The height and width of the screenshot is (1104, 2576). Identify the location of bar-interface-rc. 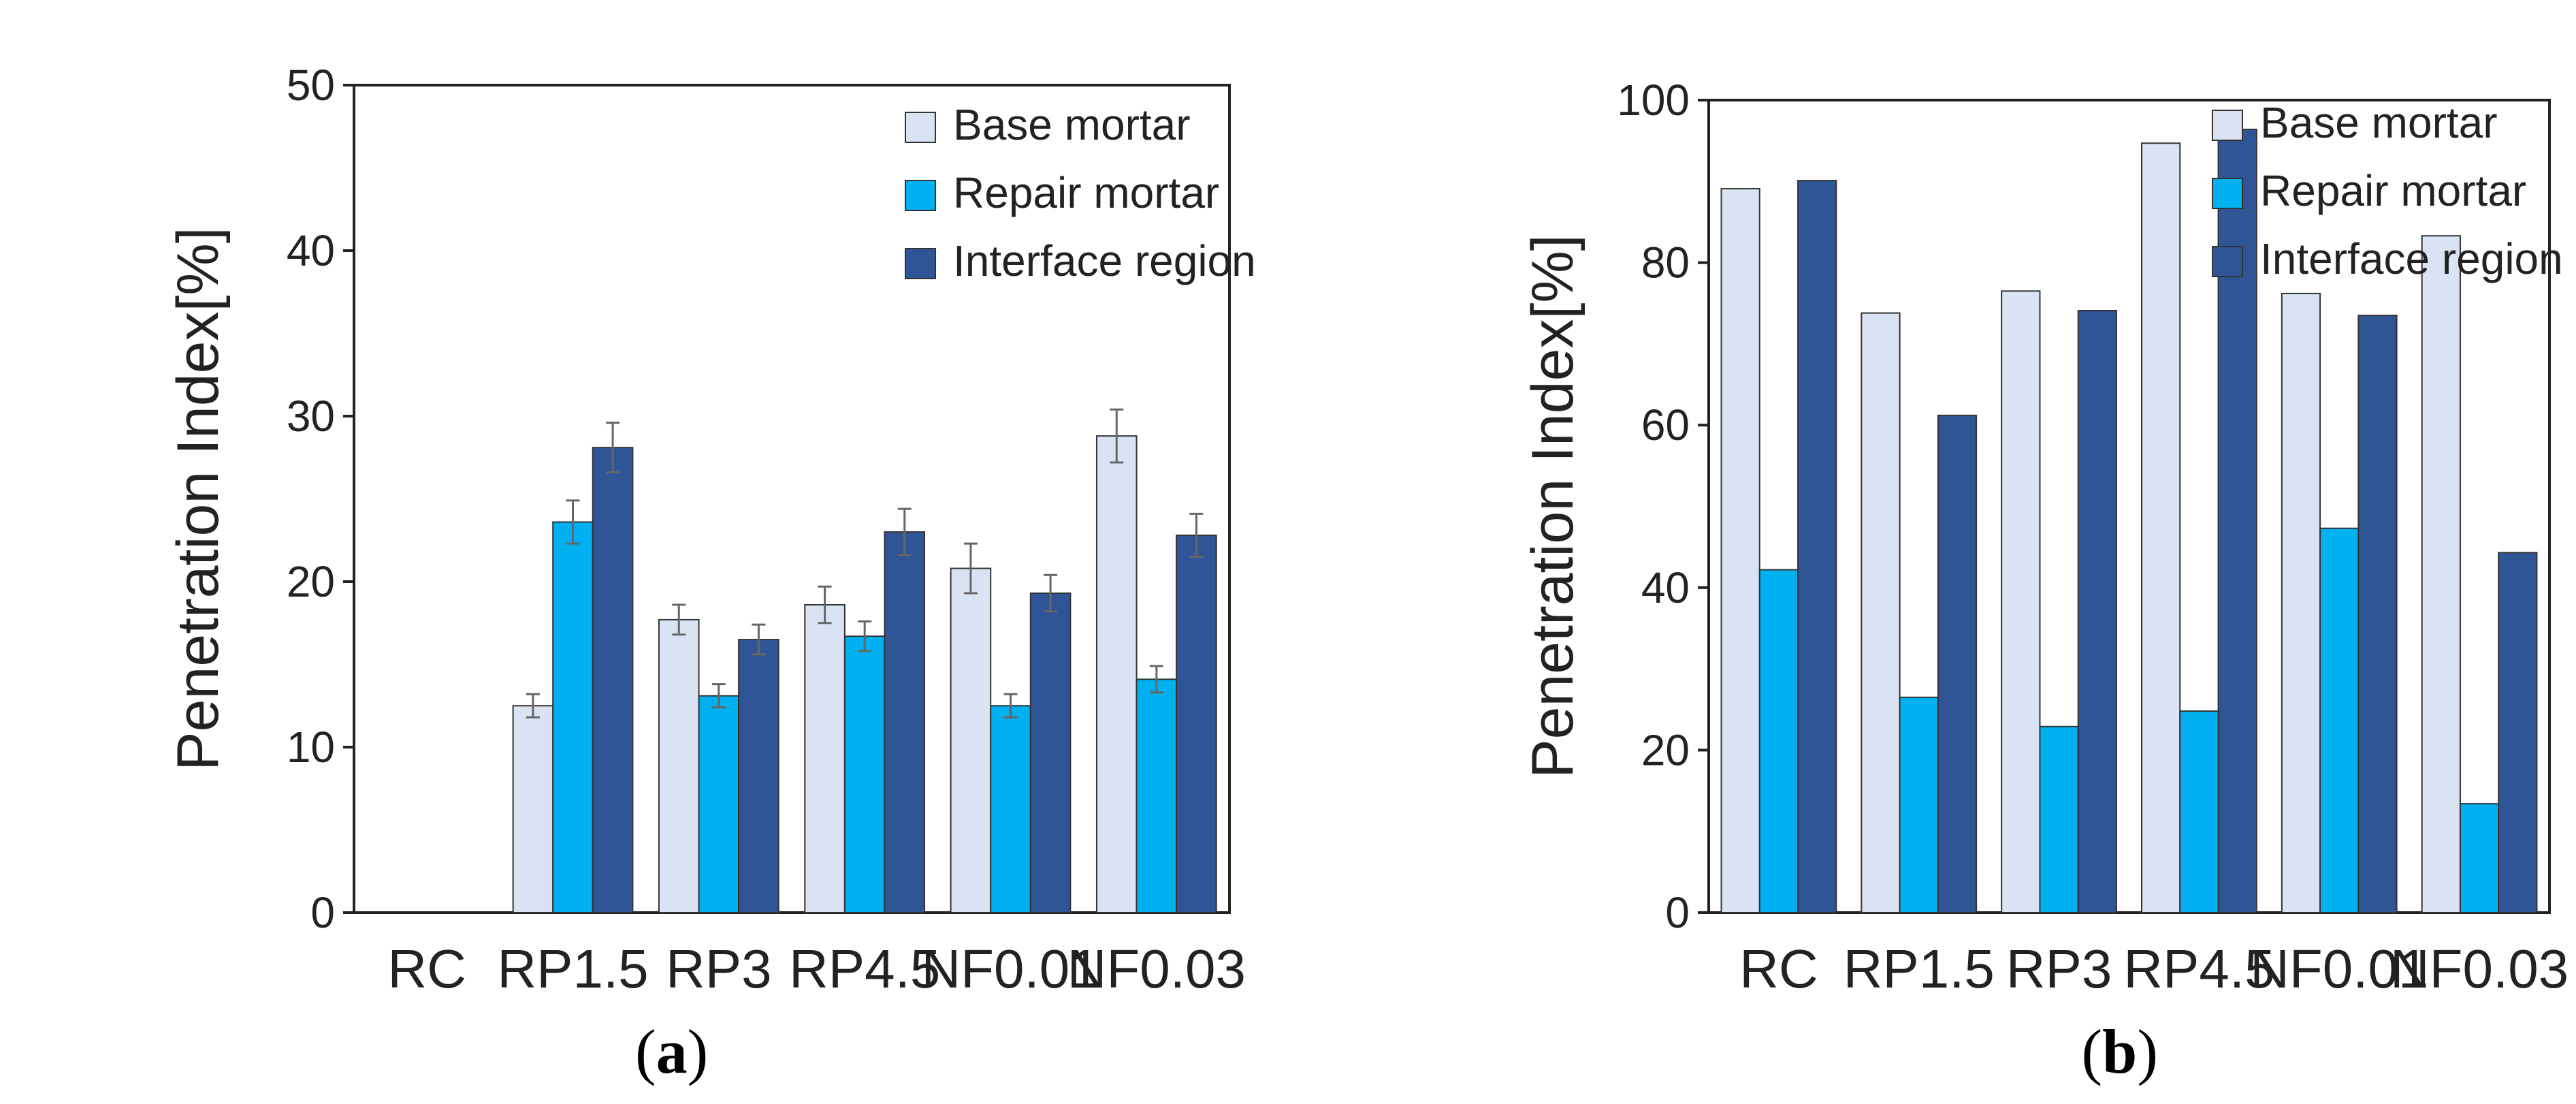
(1817, 546).